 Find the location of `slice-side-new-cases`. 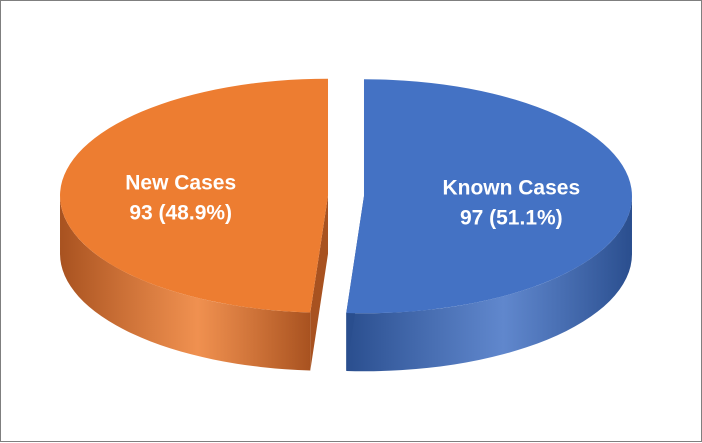

slice-side-new-cases is located at coordinates (185, 283).